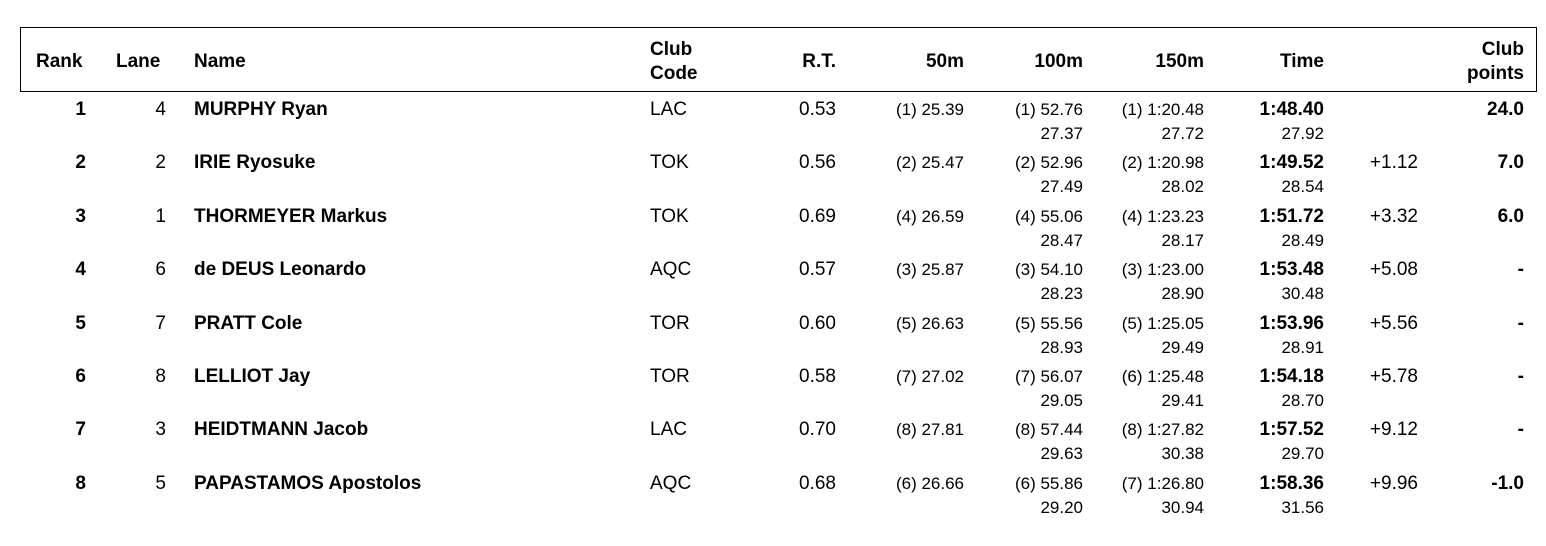 The image size is (1546, 546). I want to click on time-behind: +5.08, so click(1393, 270).